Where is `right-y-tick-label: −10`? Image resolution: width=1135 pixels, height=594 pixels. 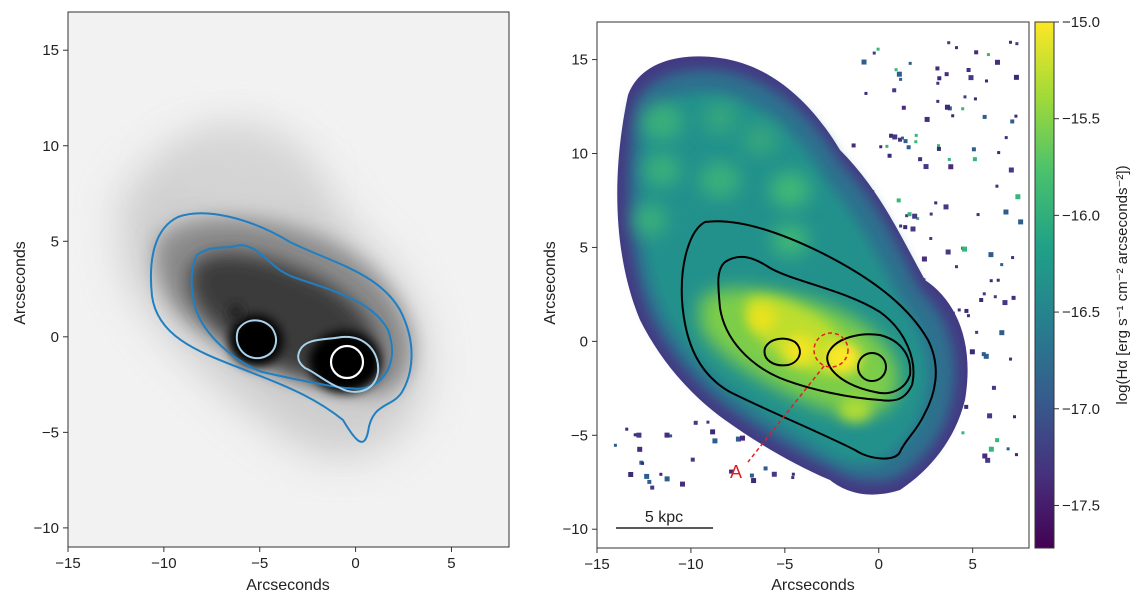 right-y-tick-label: −10 is located at coordinates (575, 529).